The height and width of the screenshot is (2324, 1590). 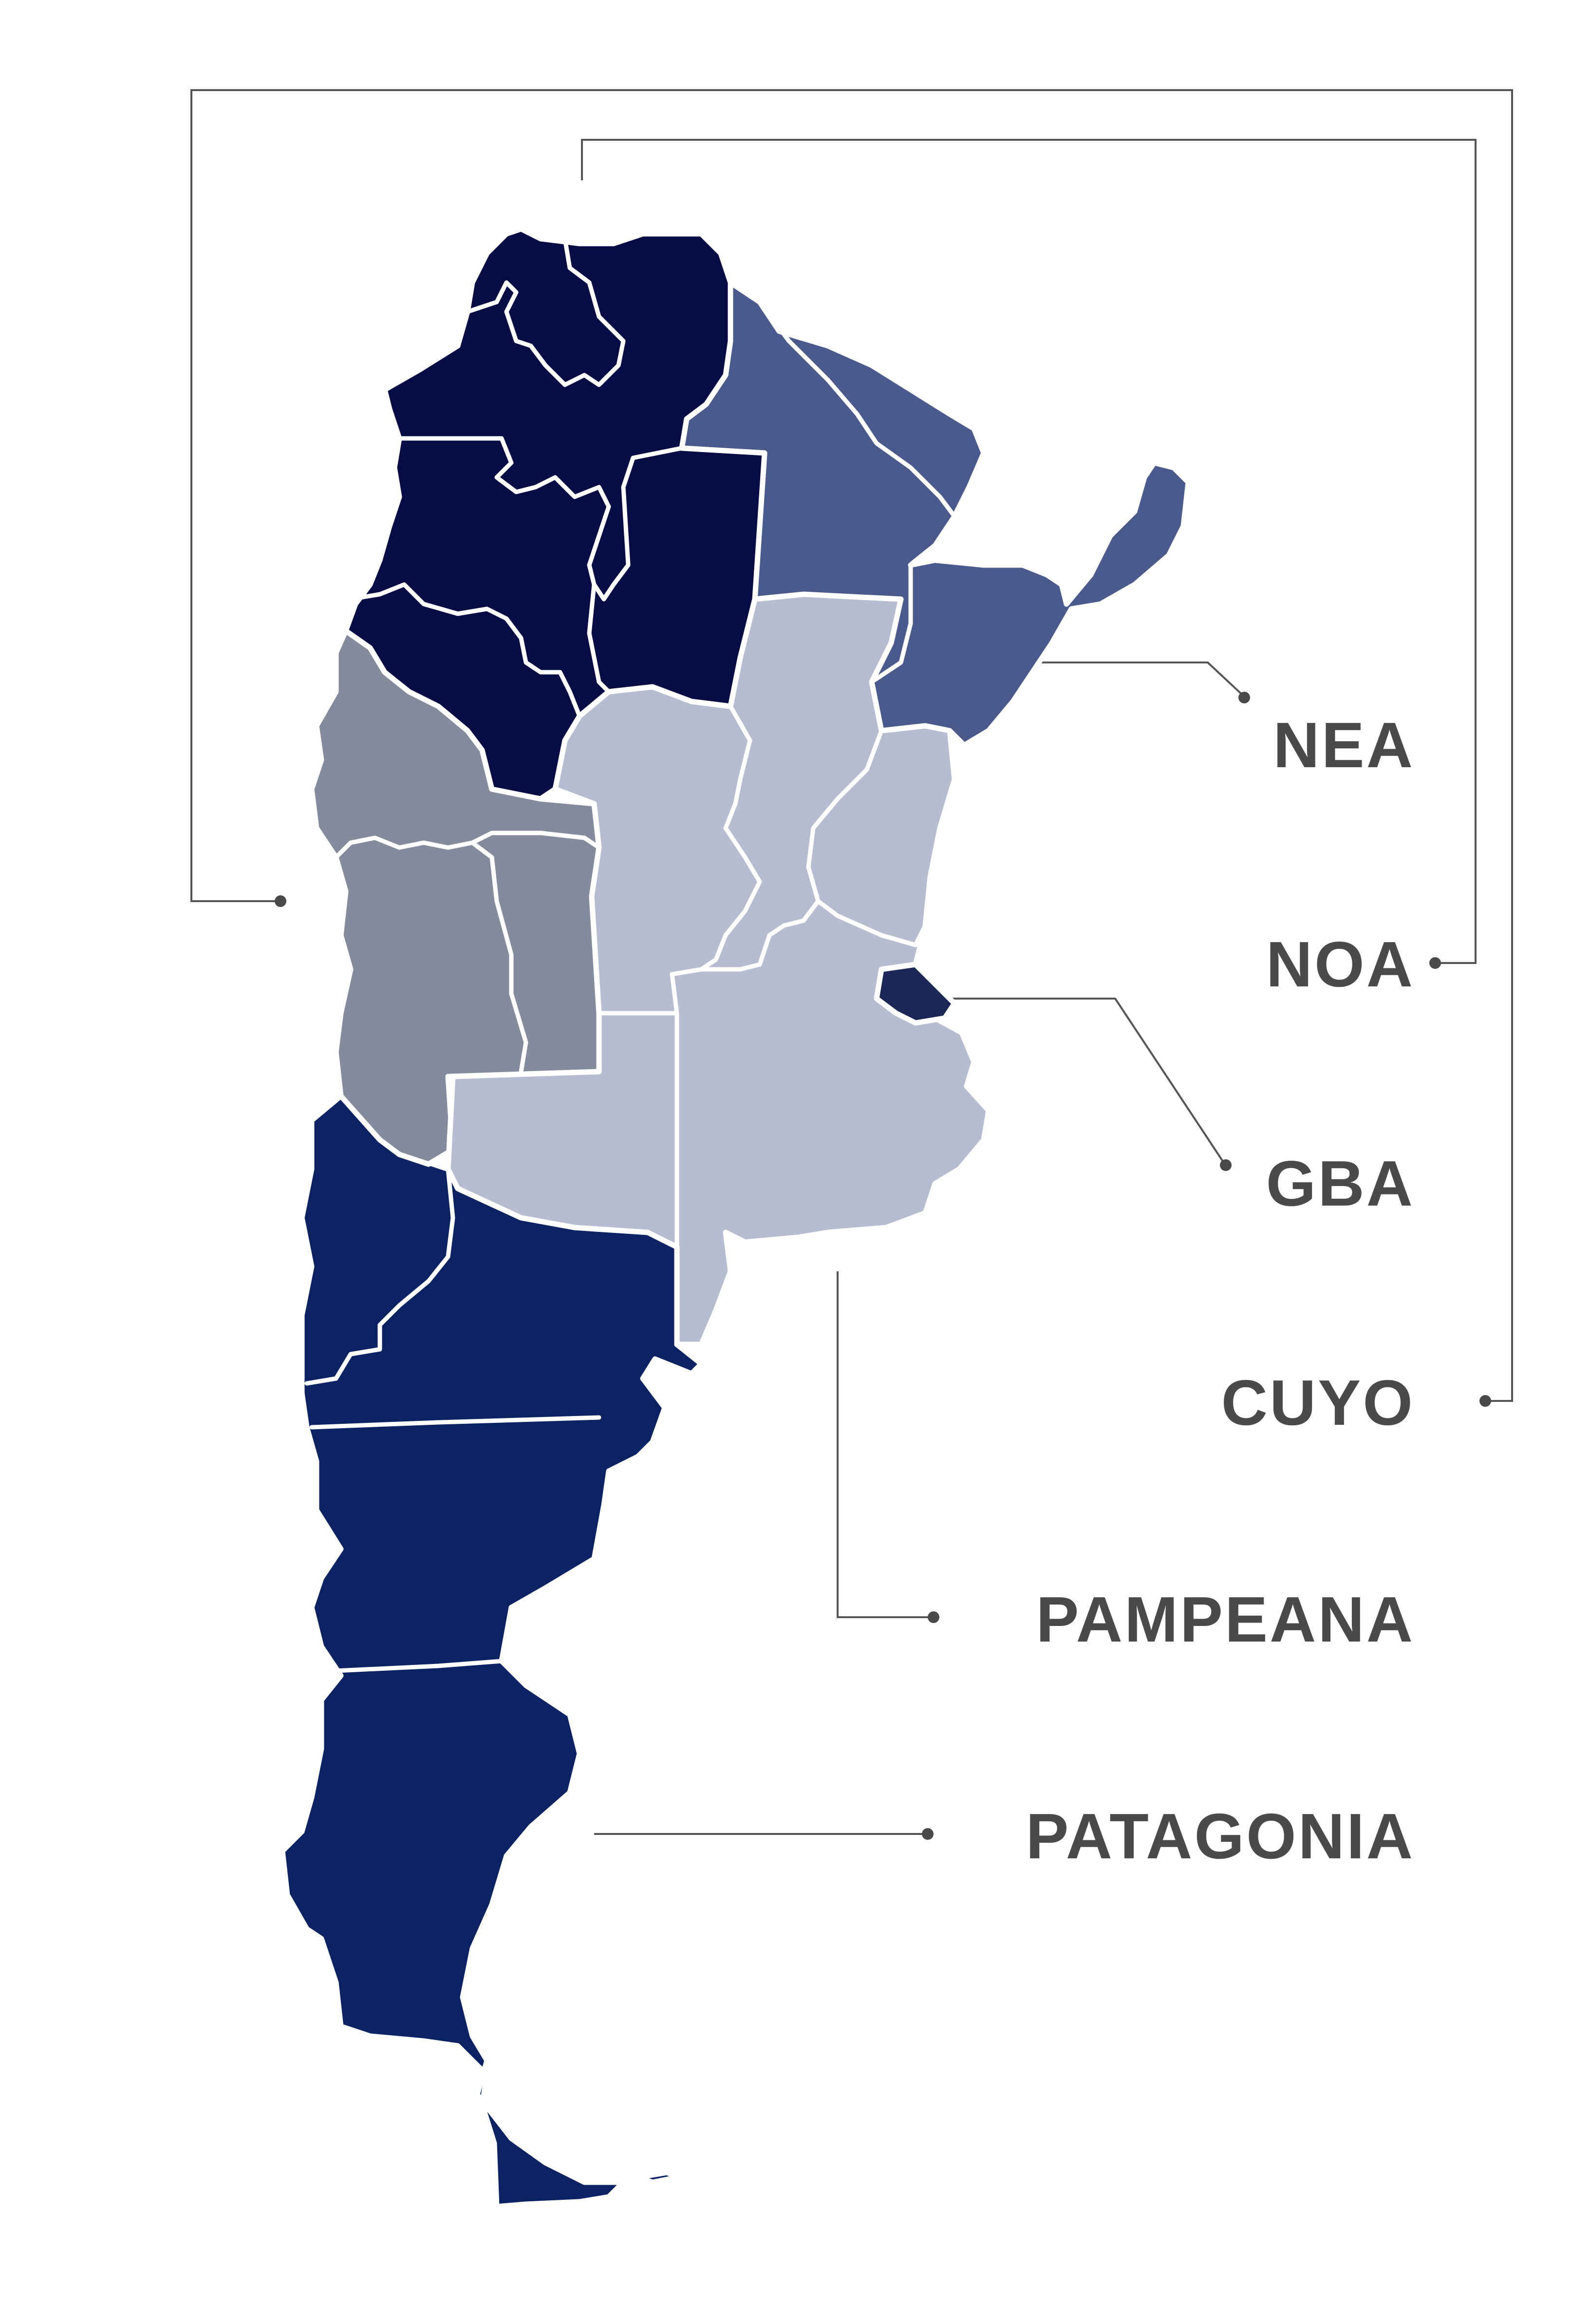 What do you see at coordinates (280, 901) in the screenshot?
I see `dot-cuyo-map` at bounding box center [280, 901].